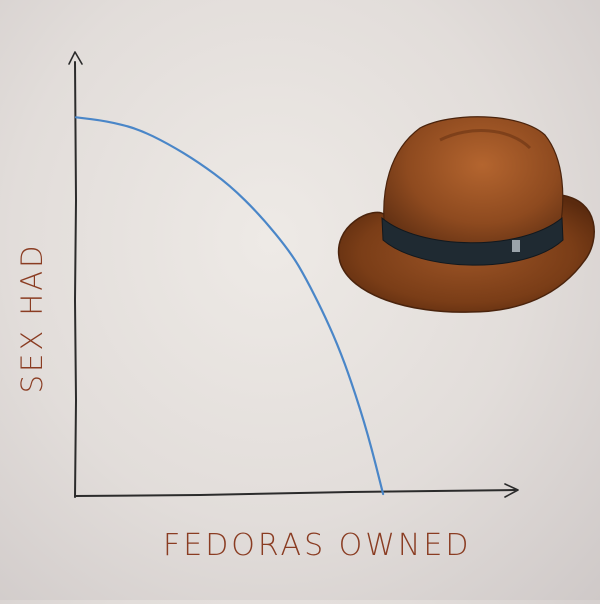 The image size is (600, 604). Describe the element at coordinates (32, 318) in the screenshot. I see `y-axis-label: SEX HAD` at that location.